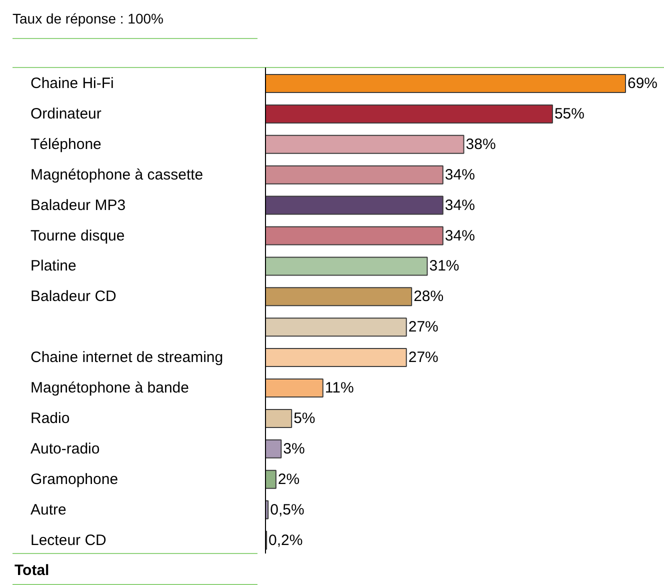 This screenshot has width=664, height=585. What do you see at coordinates (68, 540) in the screenshot?
I see `y-tick-label: Lecteur CD` at bounding box center [68, 540].